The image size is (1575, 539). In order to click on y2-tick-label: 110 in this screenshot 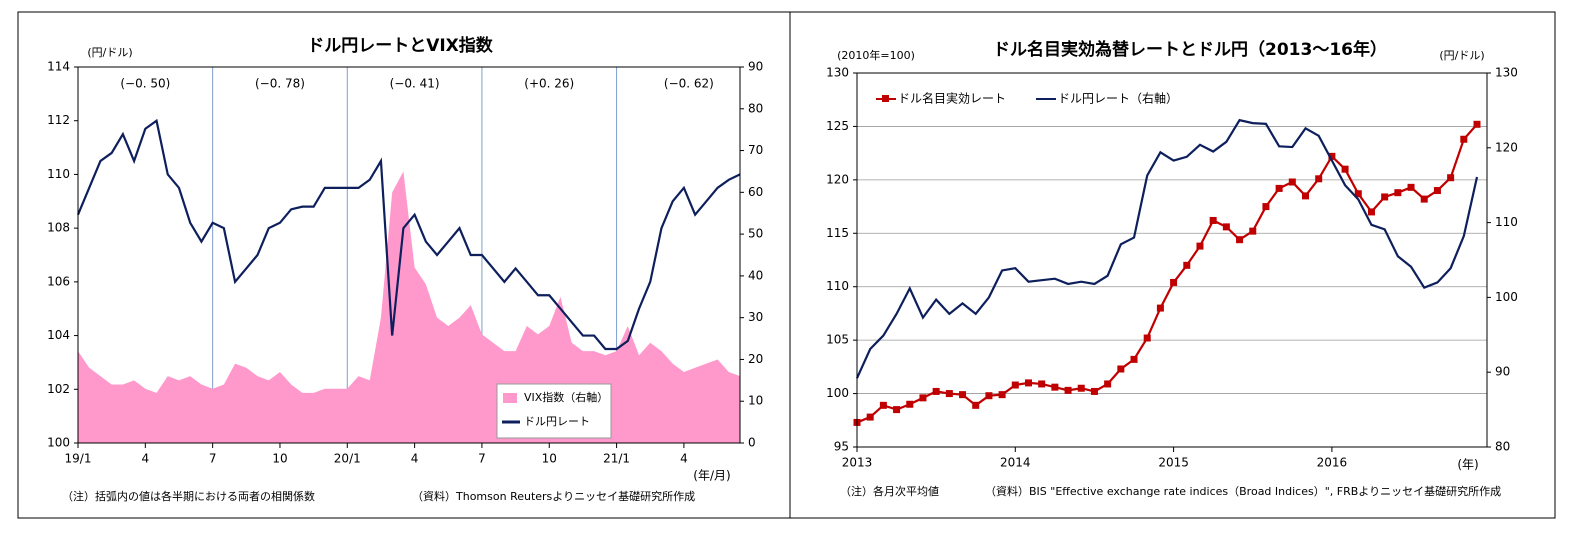, I will do `click(1506, 222)`.